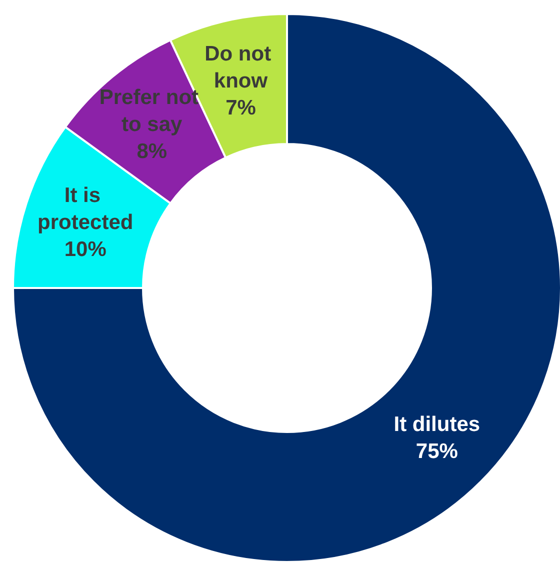 This screenshot has height=562, width=560. I want to click on slice-label: It is protected, so click(86, 209).